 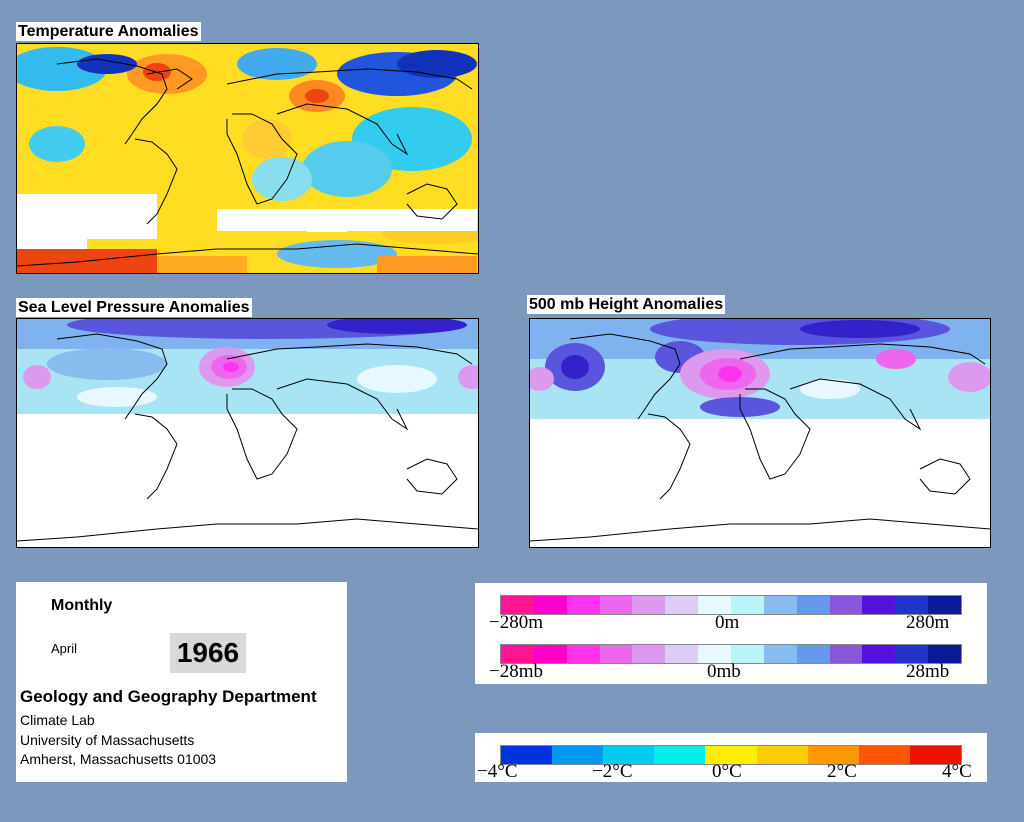 I want to click on pressure-color-bar, so click(x=731, y=654).